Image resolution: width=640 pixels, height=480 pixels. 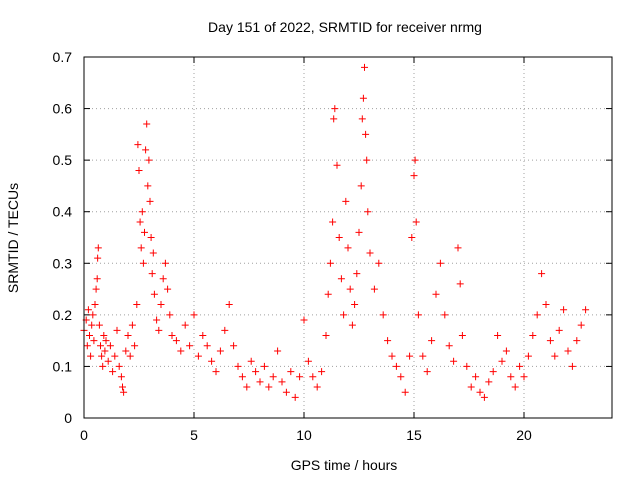 I want to click on y-tick-label: 0, so click(x=68, y=418).